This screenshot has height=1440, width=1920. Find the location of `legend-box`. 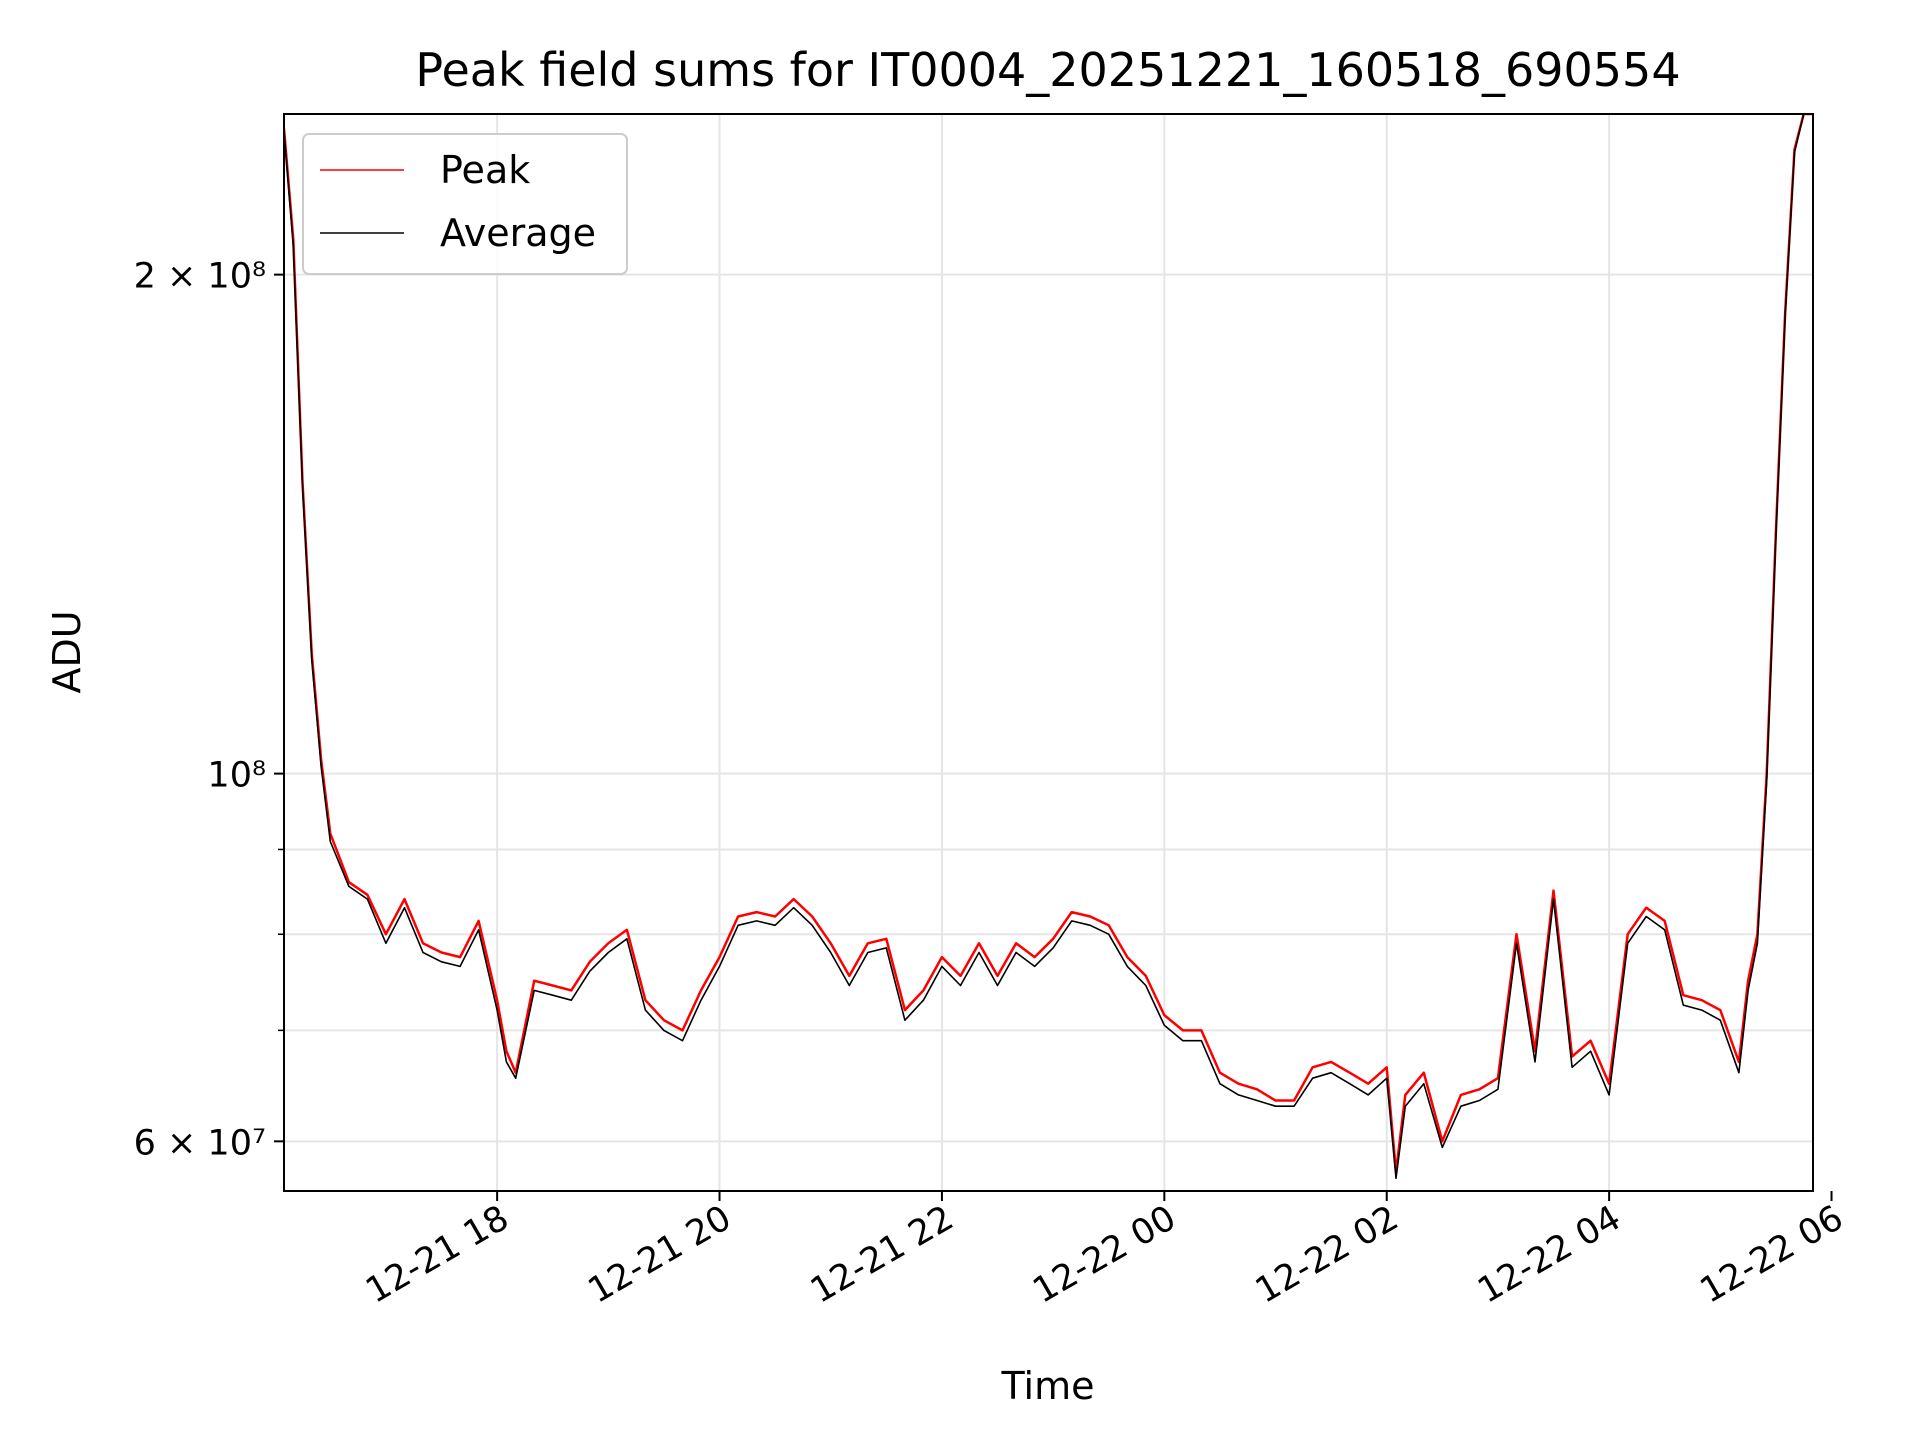

legend-box is located at coordinates (465, 204).